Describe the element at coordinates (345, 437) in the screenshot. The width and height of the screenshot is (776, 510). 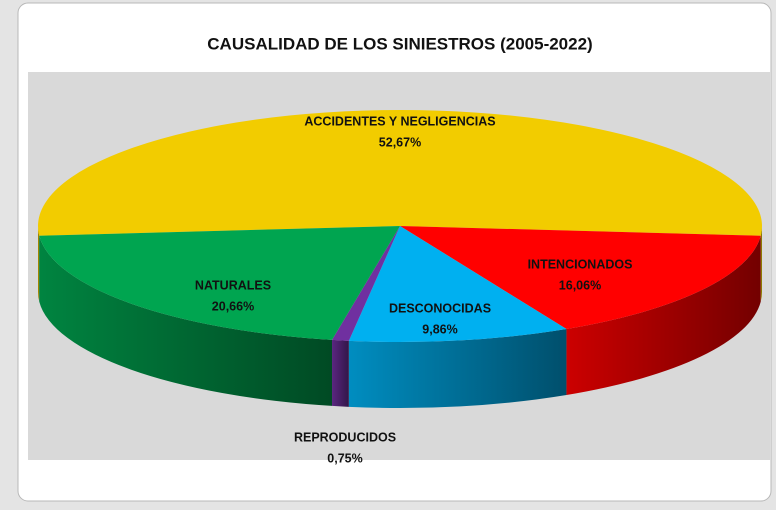
I see `slice-label: REPRODUCIDOS` at that location.